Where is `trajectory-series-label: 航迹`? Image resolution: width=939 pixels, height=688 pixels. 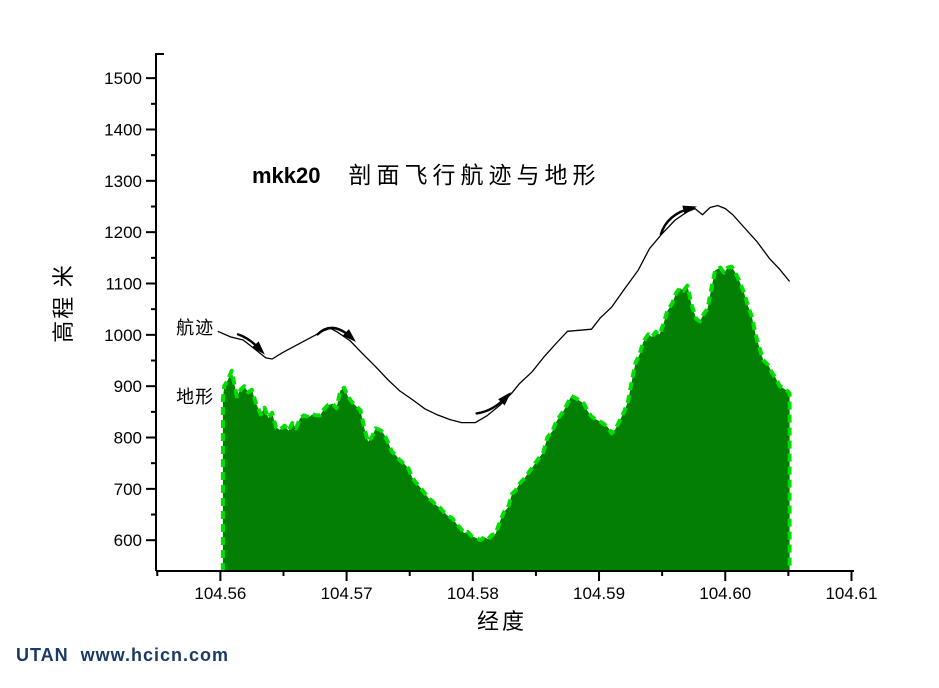 trajectory-series-label: 航迹 is located at coordinates (195, 327).